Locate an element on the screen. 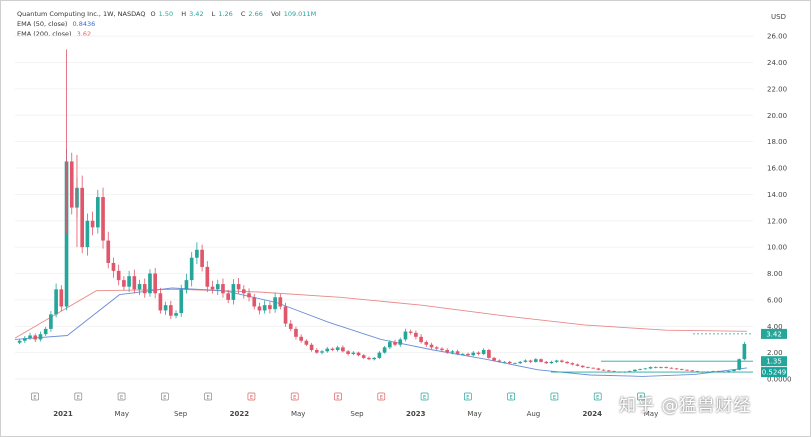 Image resolution: width=811 pixels, height=437 pixels. price-tag-label: 0.5249 is located at coordinates (774, 373).